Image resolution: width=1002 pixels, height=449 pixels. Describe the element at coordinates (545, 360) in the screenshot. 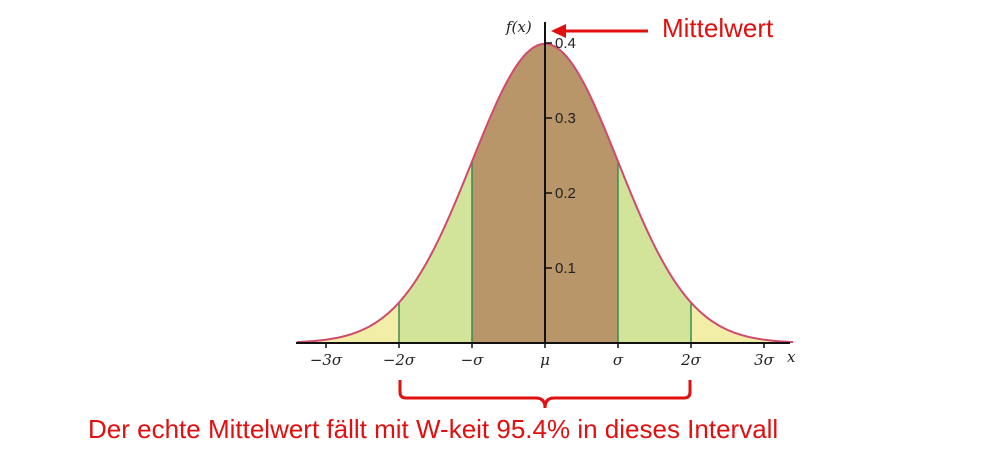

I see `x-tick-label: μ` at that location.